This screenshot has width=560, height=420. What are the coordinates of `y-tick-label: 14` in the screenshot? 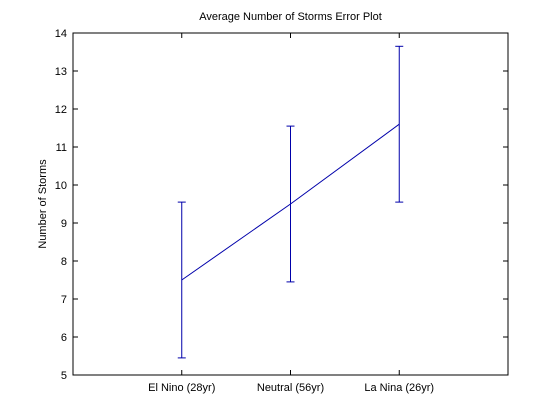 It's located at (61, 34).